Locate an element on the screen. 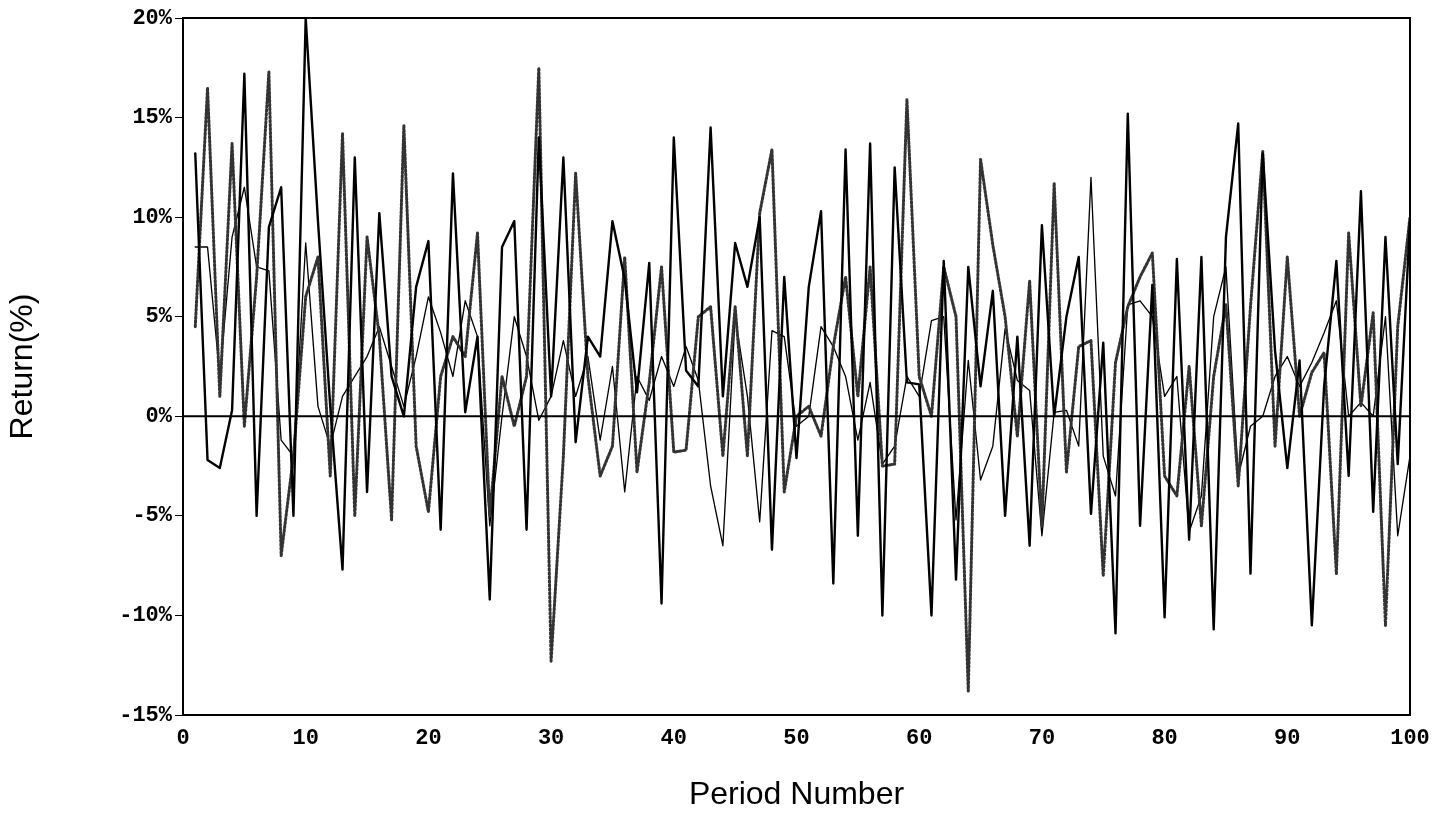 The width and height of the screenshot is (1445, 814). y-tick-label: -15% is located at coordinates (146, 715).